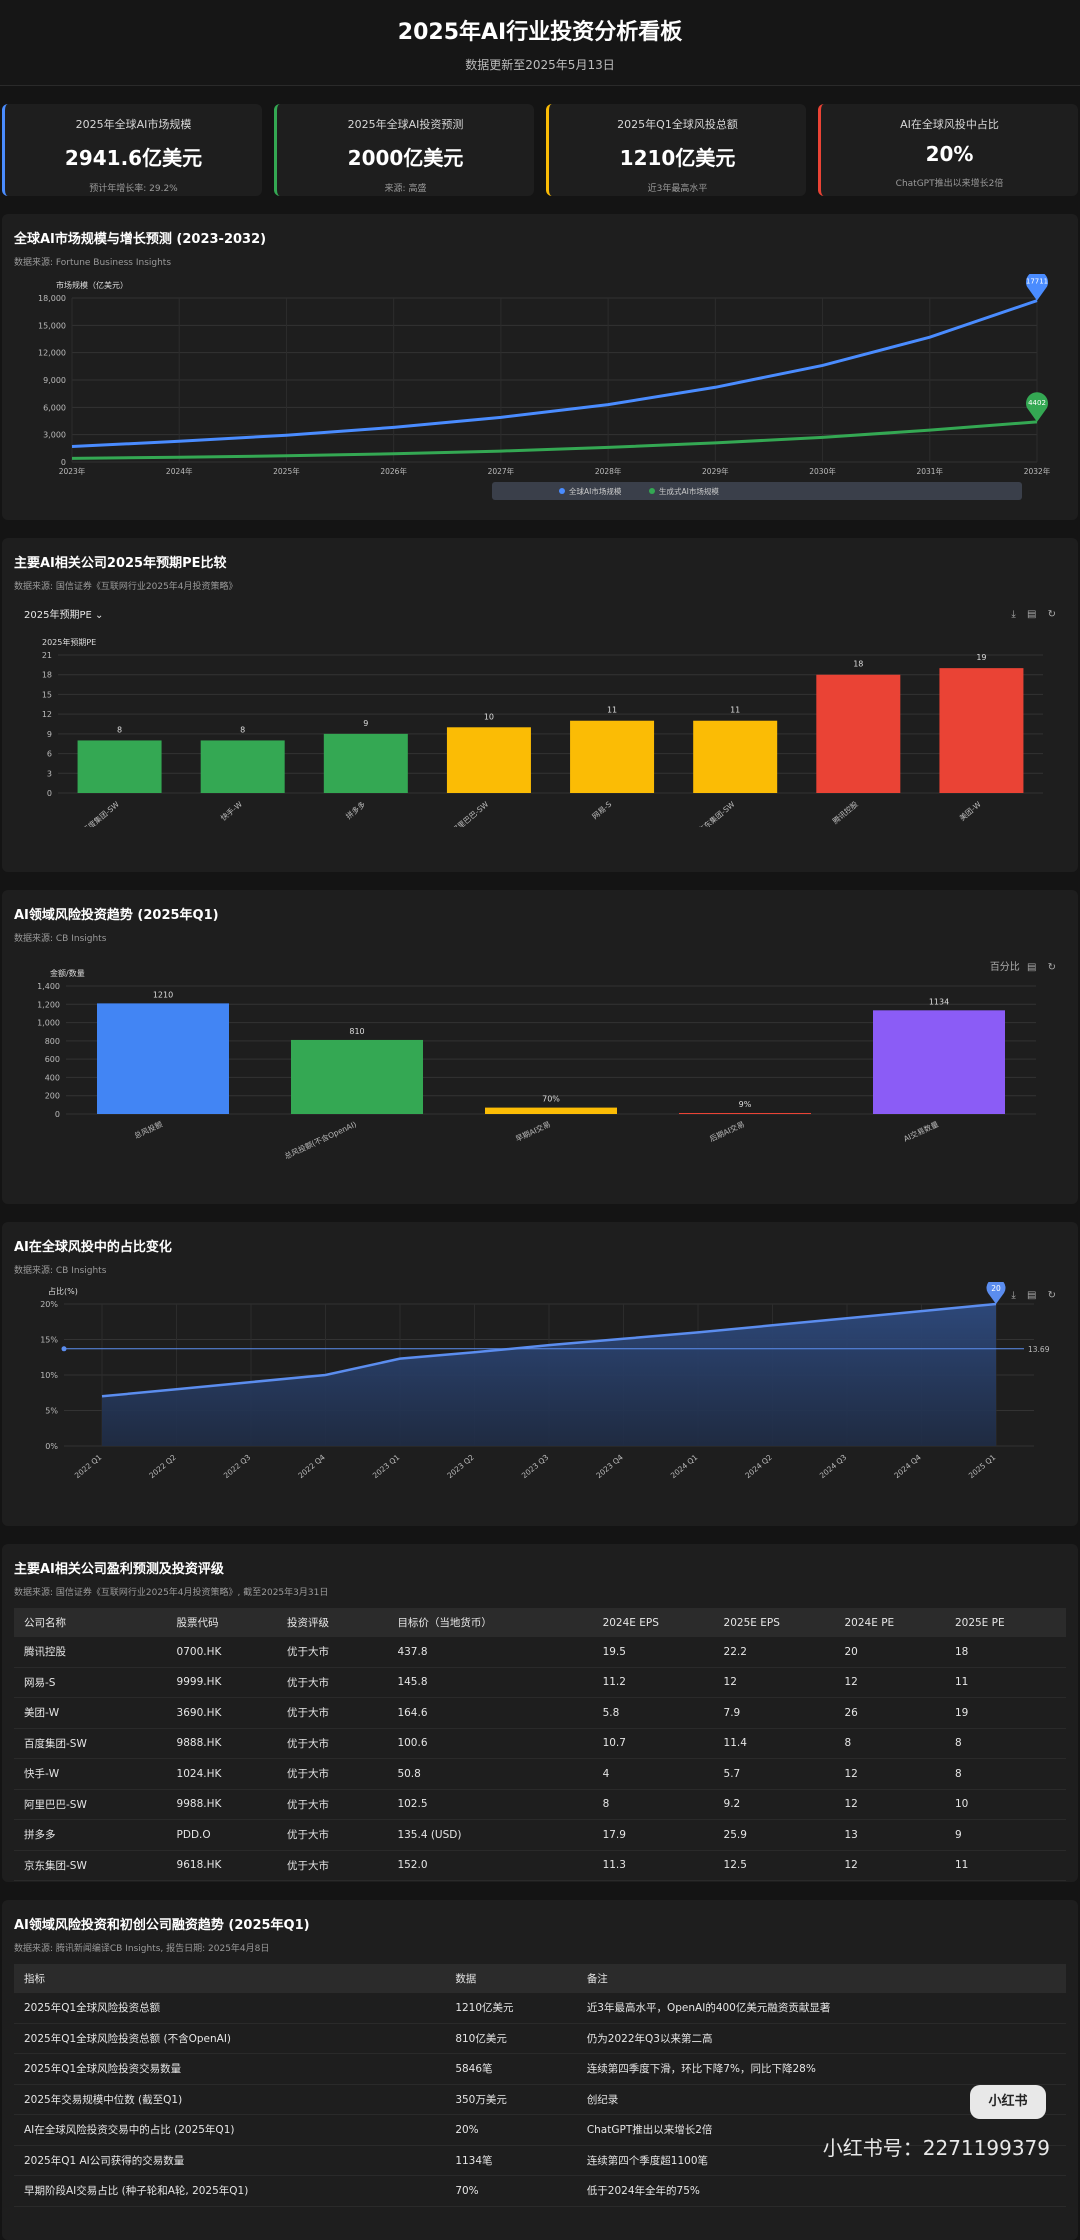 The image size is (1080, 2240). Describe the element at coordinates (1005, 1622) in the screenshot. I see `column-header: 2025E PE` at that location.